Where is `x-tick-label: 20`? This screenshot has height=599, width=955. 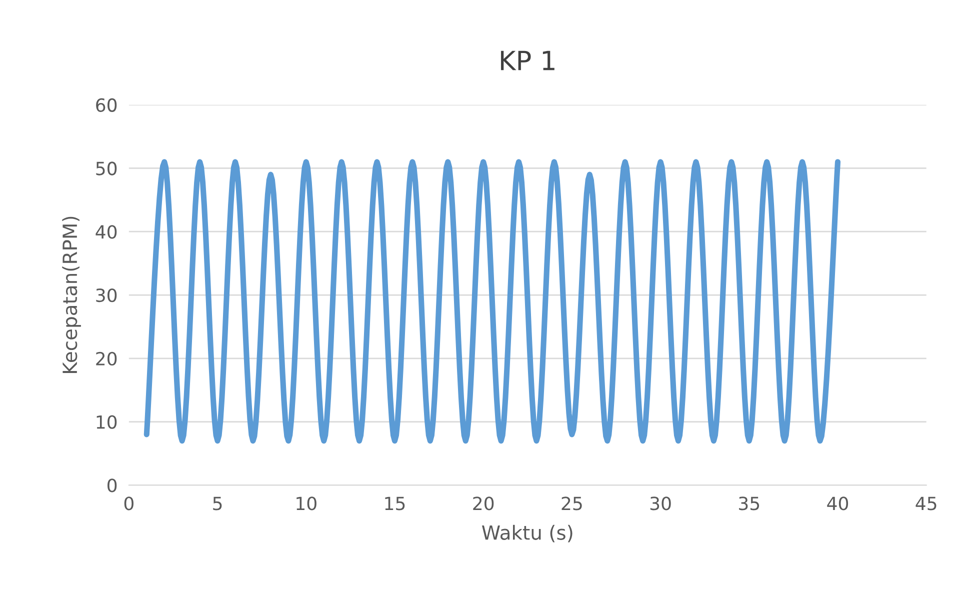
x-tick-label: 20 is located at coordinates (483, 503).